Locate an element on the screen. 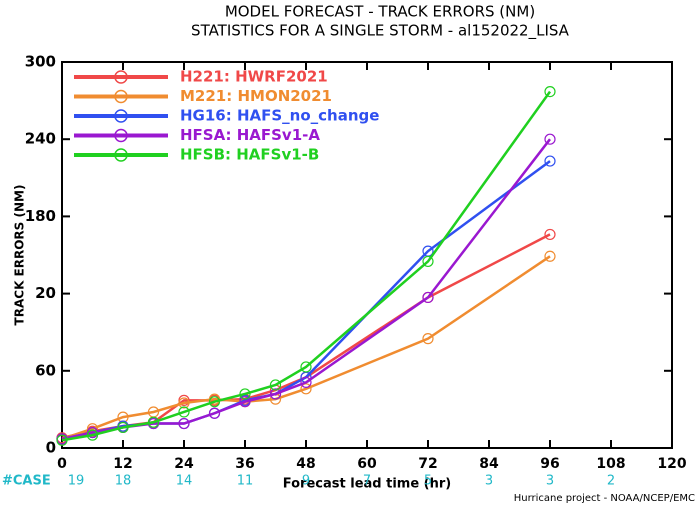  x-tick-label: 84 is located at coordinates (489, 464).